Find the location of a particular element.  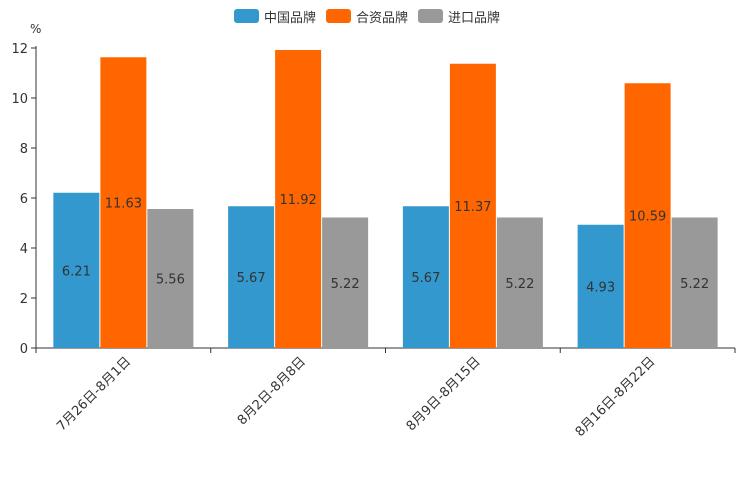

y-tick-label: 10 is located at coordinates (19, 99).